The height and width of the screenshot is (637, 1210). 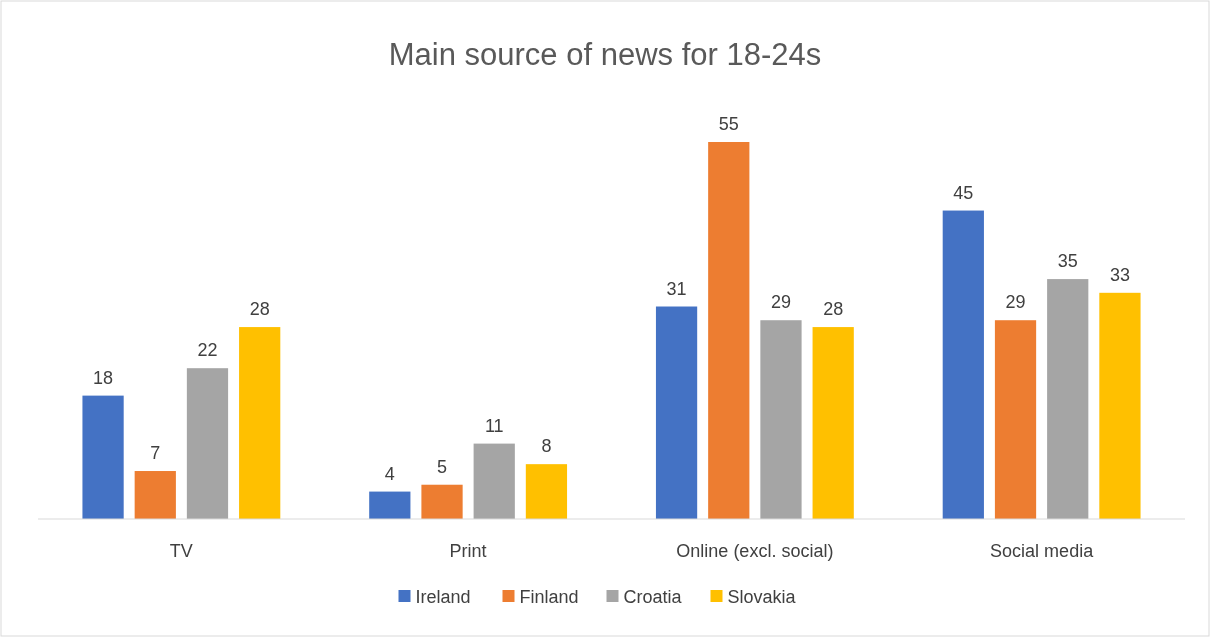 What do you see at coordinates (546, 446) in the screenshot?
I see `data-label: 8` at bounding box center [546, 446].